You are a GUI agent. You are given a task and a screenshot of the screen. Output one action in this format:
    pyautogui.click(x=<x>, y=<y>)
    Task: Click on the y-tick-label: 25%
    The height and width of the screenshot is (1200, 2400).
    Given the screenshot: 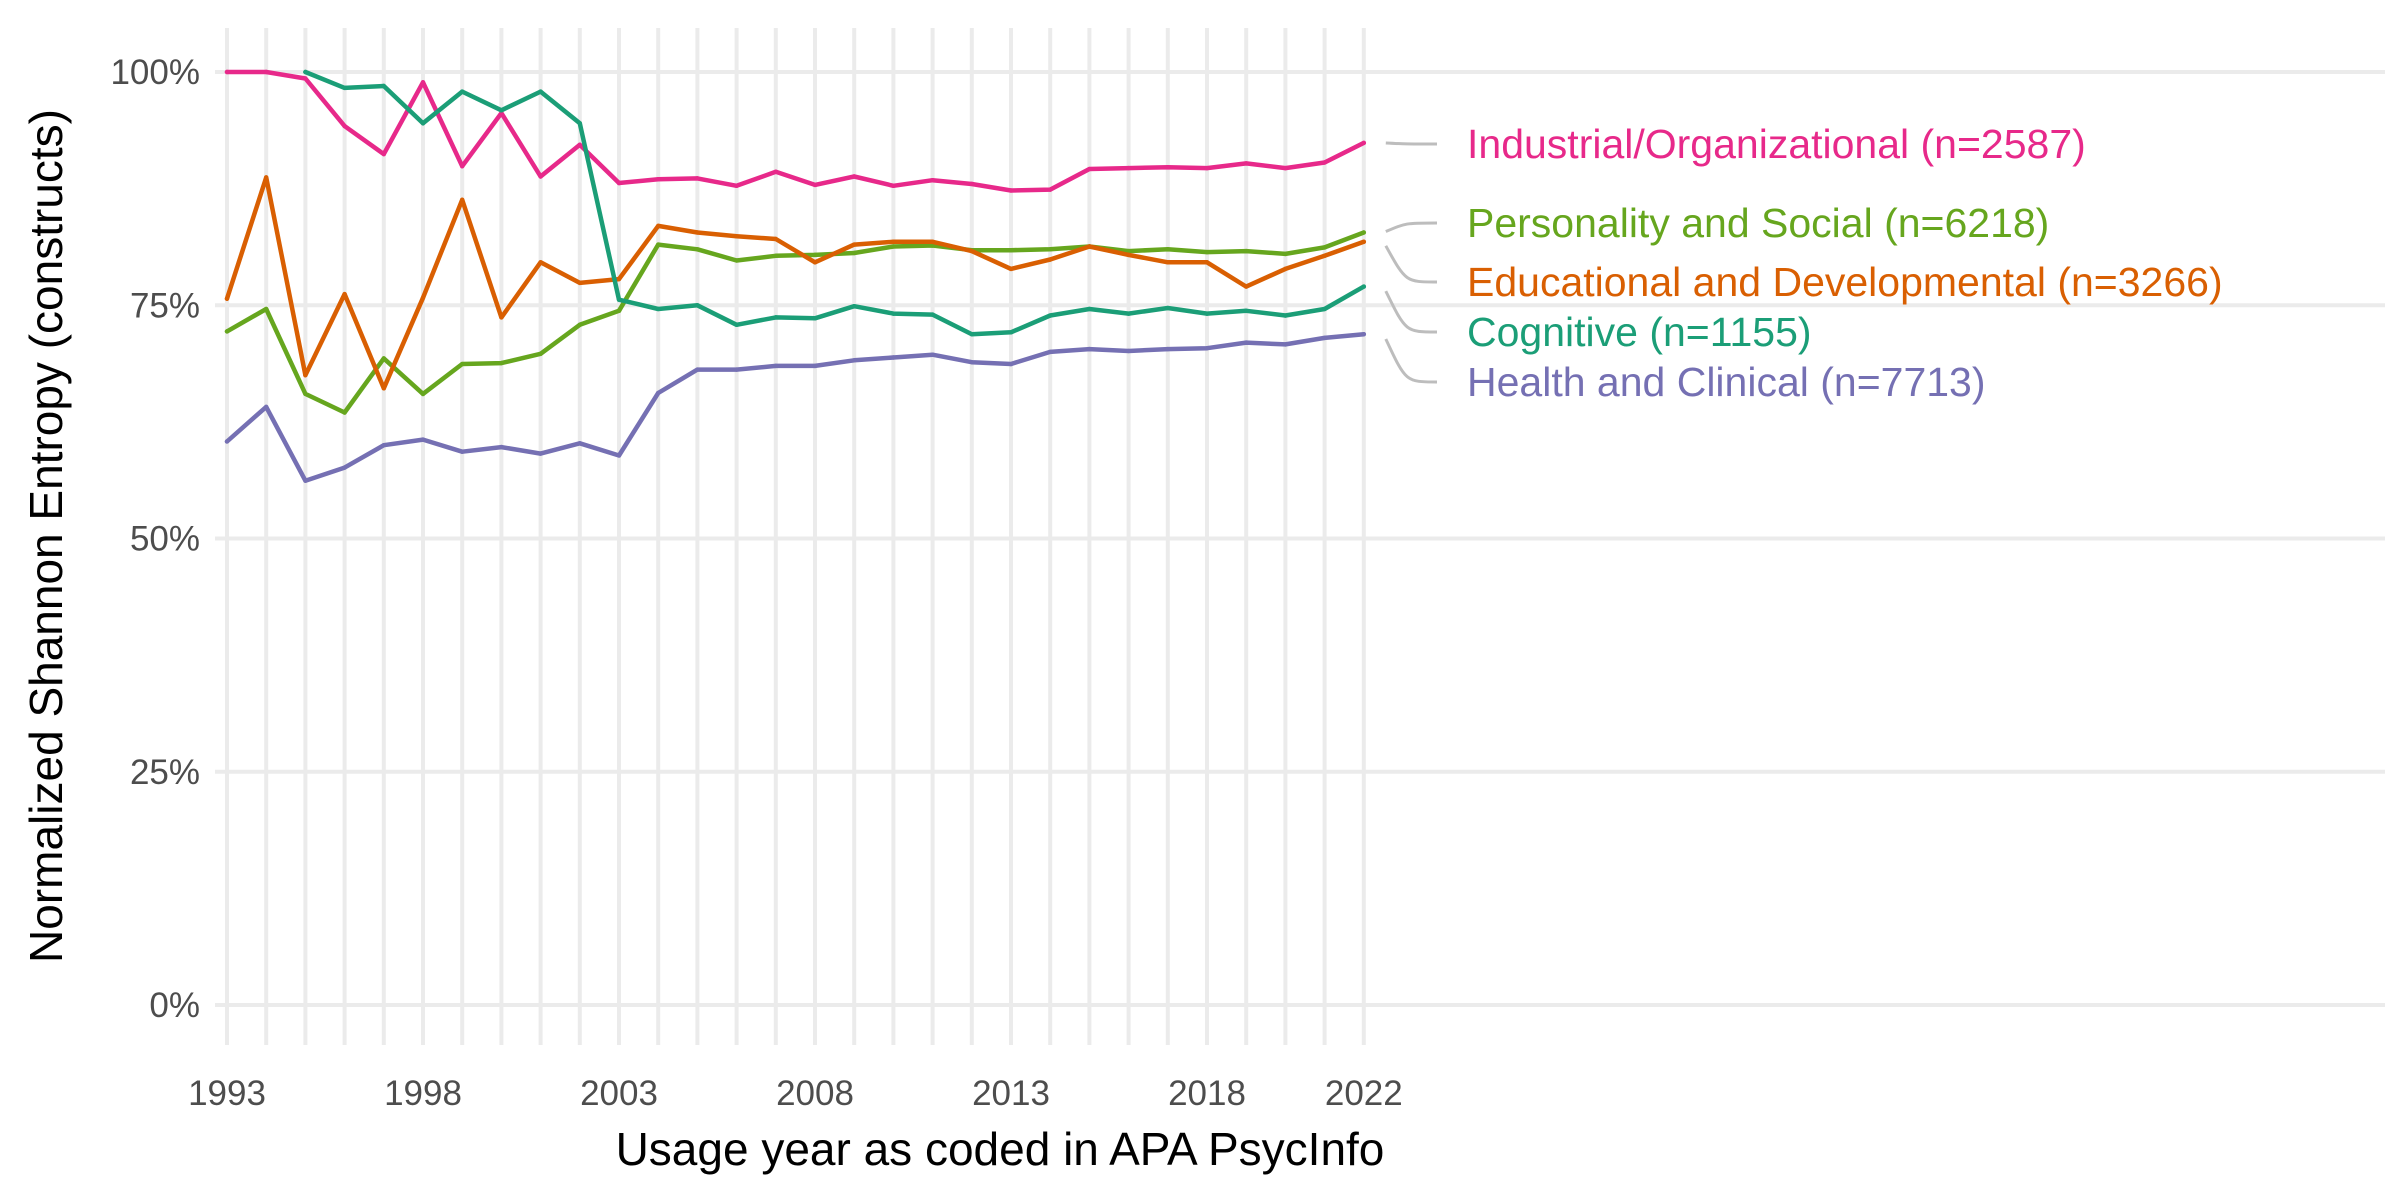 What is the action you would take?
    pyautogui.click(x=165, y=772)
    